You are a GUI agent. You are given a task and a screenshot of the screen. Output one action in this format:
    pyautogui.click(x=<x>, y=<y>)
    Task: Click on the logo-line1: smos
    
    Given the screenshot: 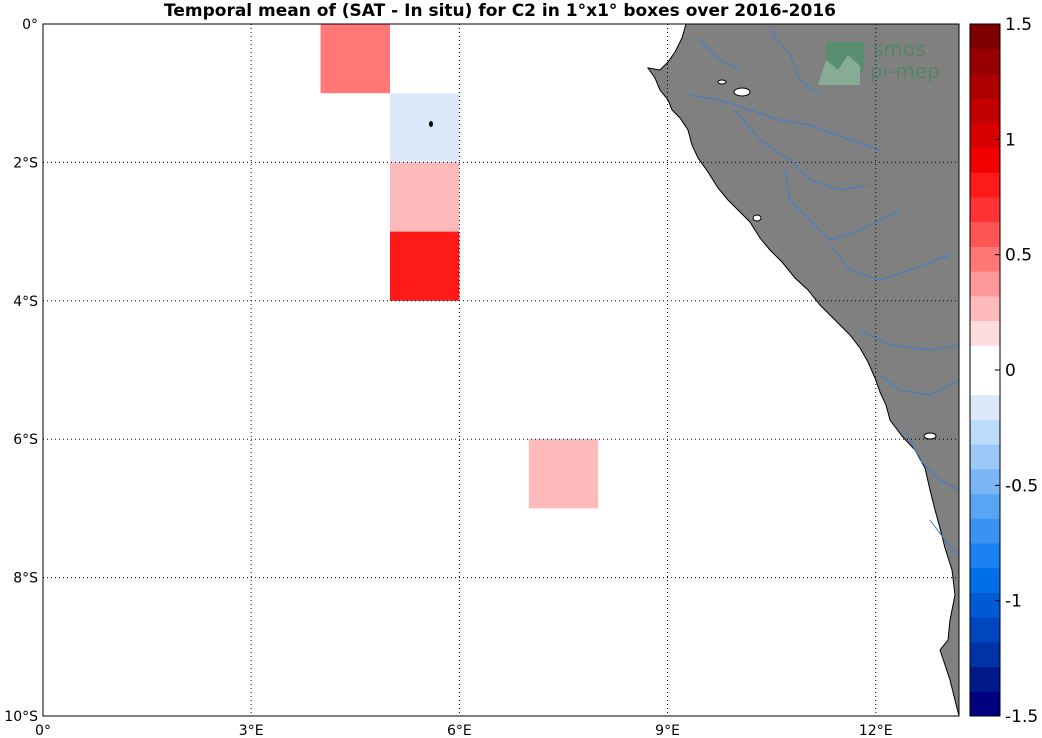 What is the action you would take?
    pyautogui.click(x=899, y=49)
    